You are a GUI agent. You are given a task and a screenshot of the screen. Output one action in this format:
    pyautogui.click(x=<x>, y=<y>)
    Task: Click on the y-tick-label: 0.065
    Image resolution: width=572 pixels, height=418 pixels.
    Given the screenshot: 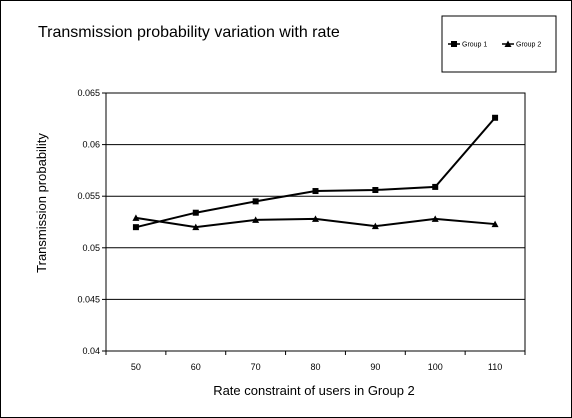 What is the action you would take?
    pyautogui.click(x=88, y=93)
    